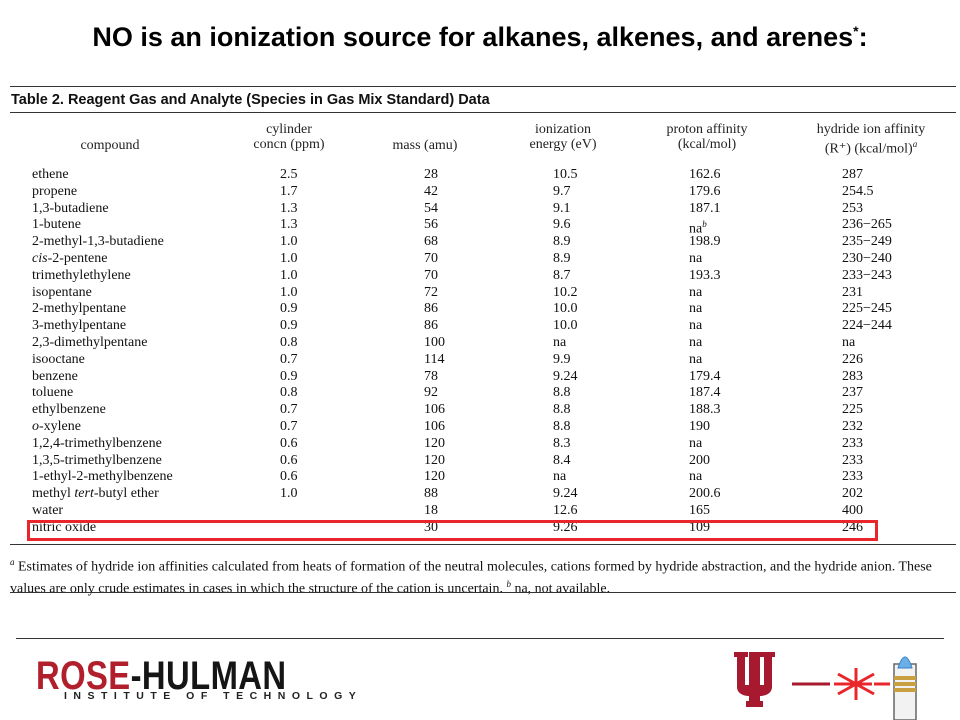  Describe the element at coordinates (289, 174) in the screenshot. I see `cell-concn: 2.5` at that location.